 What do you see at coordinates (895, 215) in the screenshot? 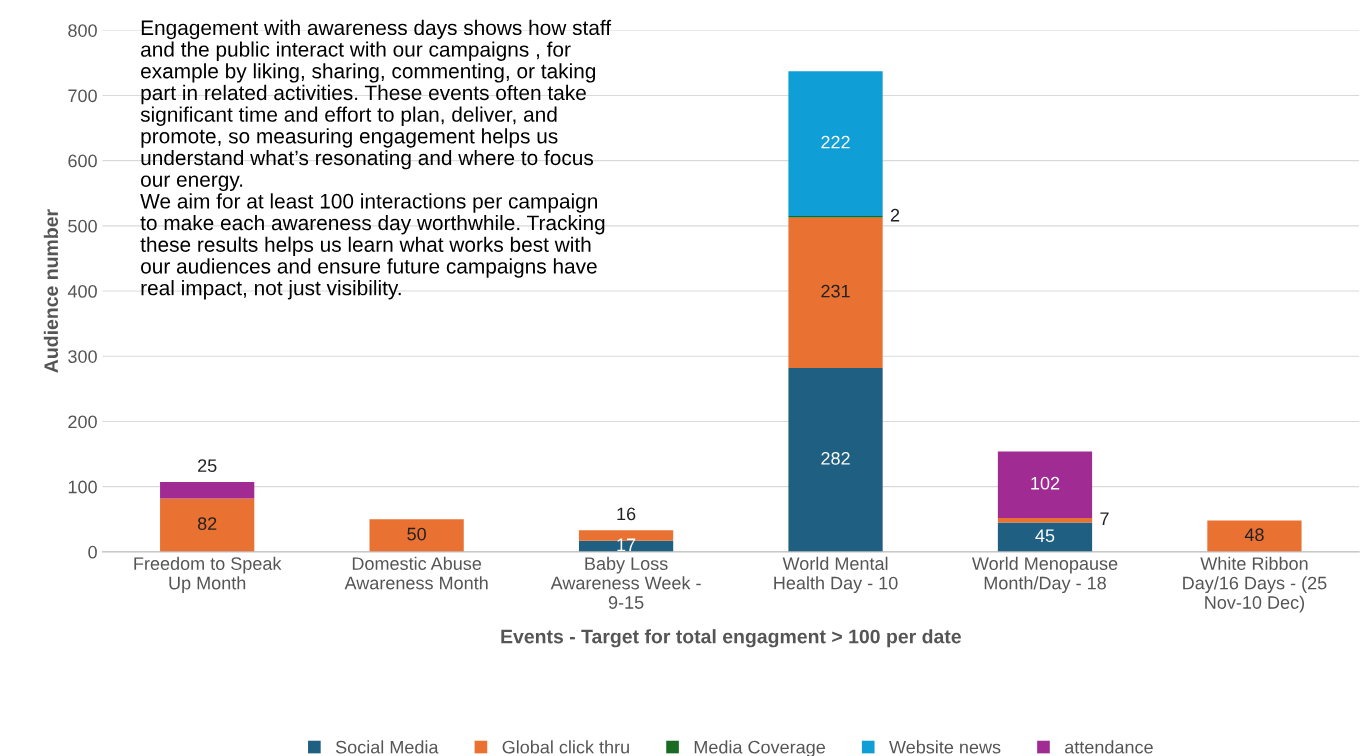
I see `data-label: 2` at bounding box center [895, 215].